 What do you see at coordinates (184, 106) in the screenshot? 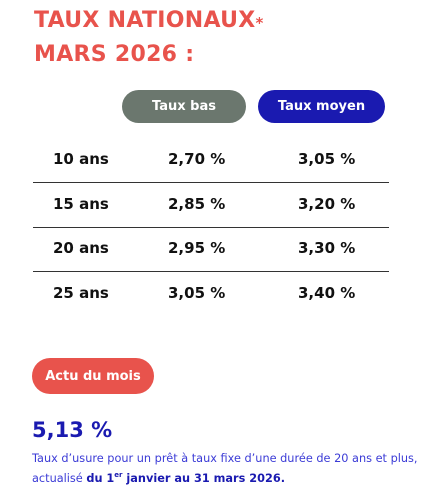
I see `taux-bas-header: Taux bas` at bounding box center [184, 106].